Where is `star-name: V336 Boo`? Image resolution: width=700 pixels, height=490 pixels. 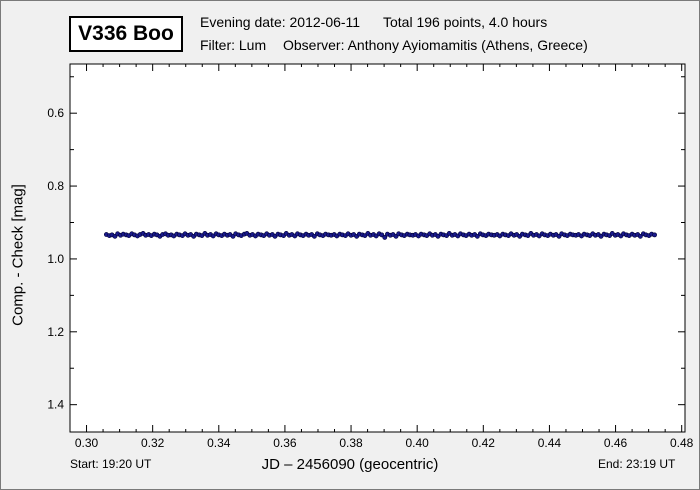 star-name: V336 Boo is located at coordinates (126, 33).